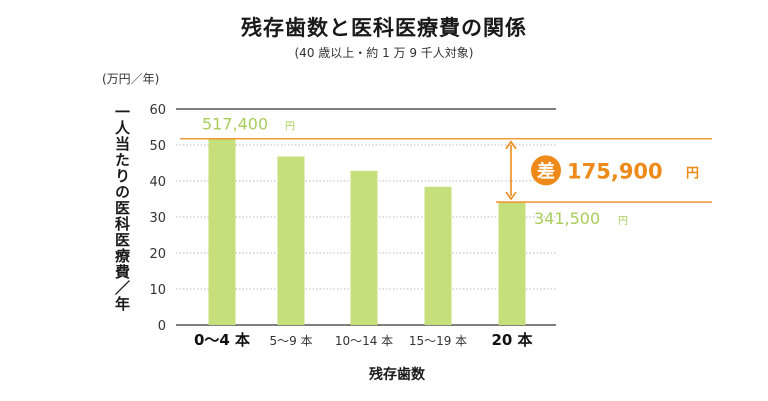  I want to click on y-tick-label: 30, so click(157, 218).